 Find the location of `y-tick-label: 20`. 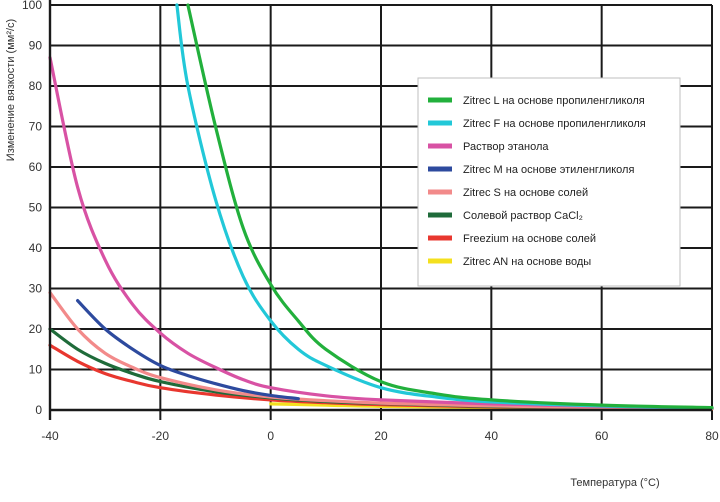

y-tick-label: 20 is located at coordinates (36, 329).